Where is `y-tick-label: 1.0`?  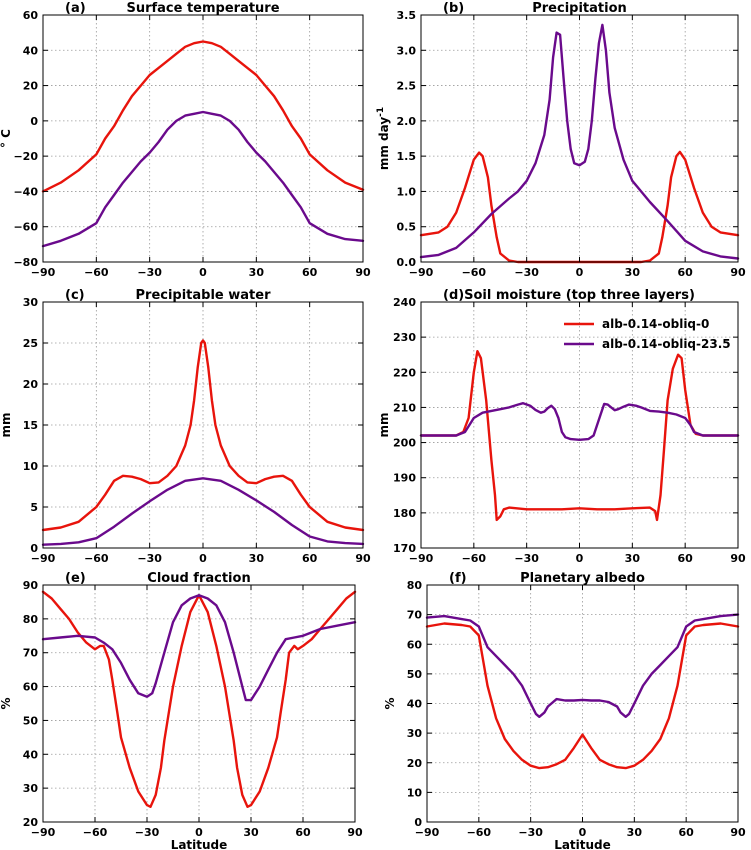 y-tick-label: 1.0 is located at coordinates (407, 191).